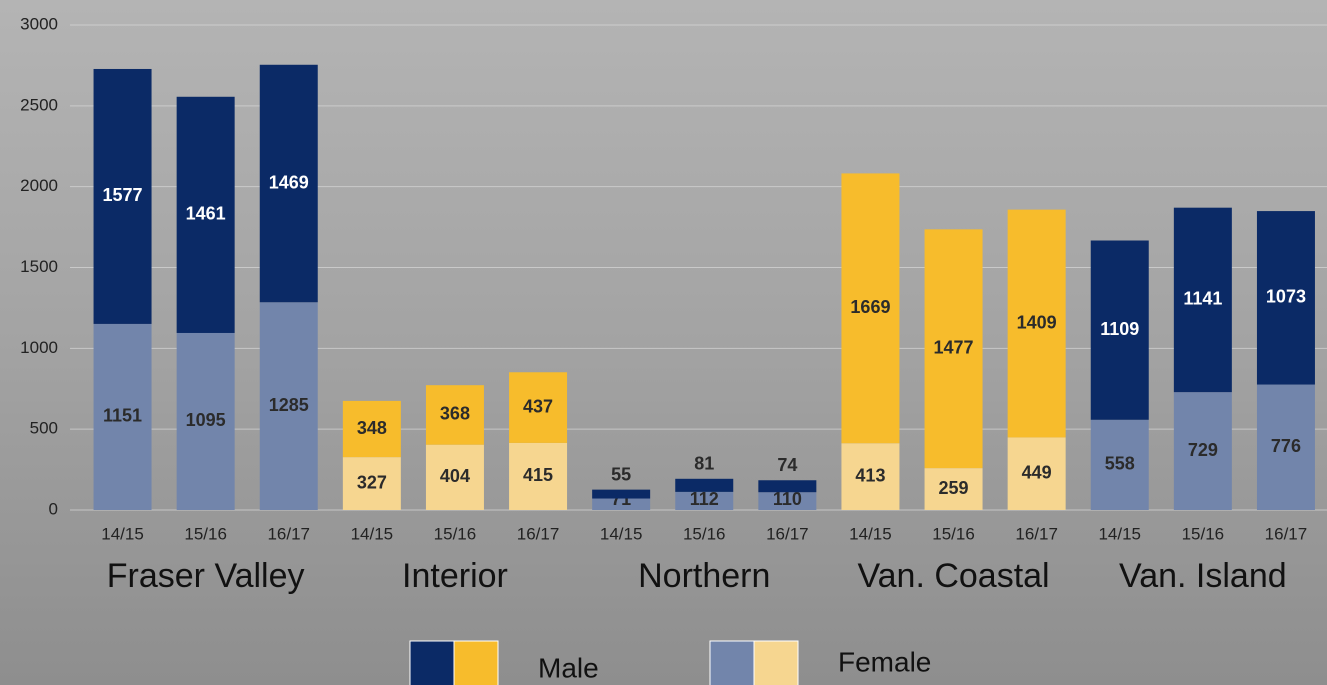 This screenshot has height=685, width=1327. I want to click on data-label: 1285, so click(289, 405).